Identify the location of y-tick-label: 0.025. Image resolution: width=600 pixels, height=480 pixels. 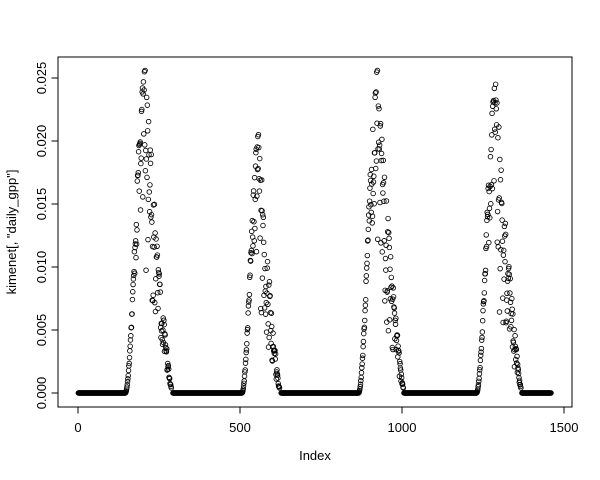
(41, 78).